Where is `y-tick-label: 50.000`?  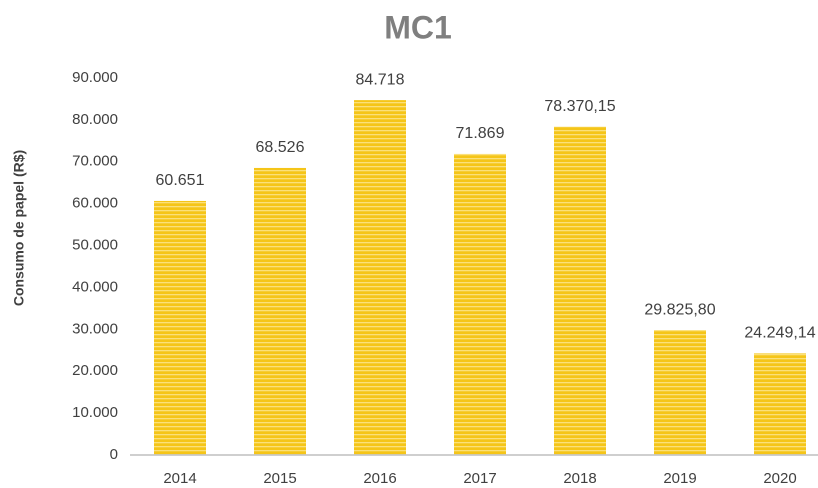
y-tick-label: 50.000 is located at coordinates (95, 245).